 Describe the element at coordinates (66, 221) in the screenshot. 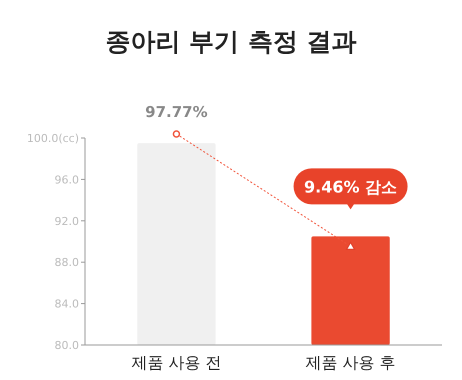

I see `y-tick-label: 92.0` at that location.